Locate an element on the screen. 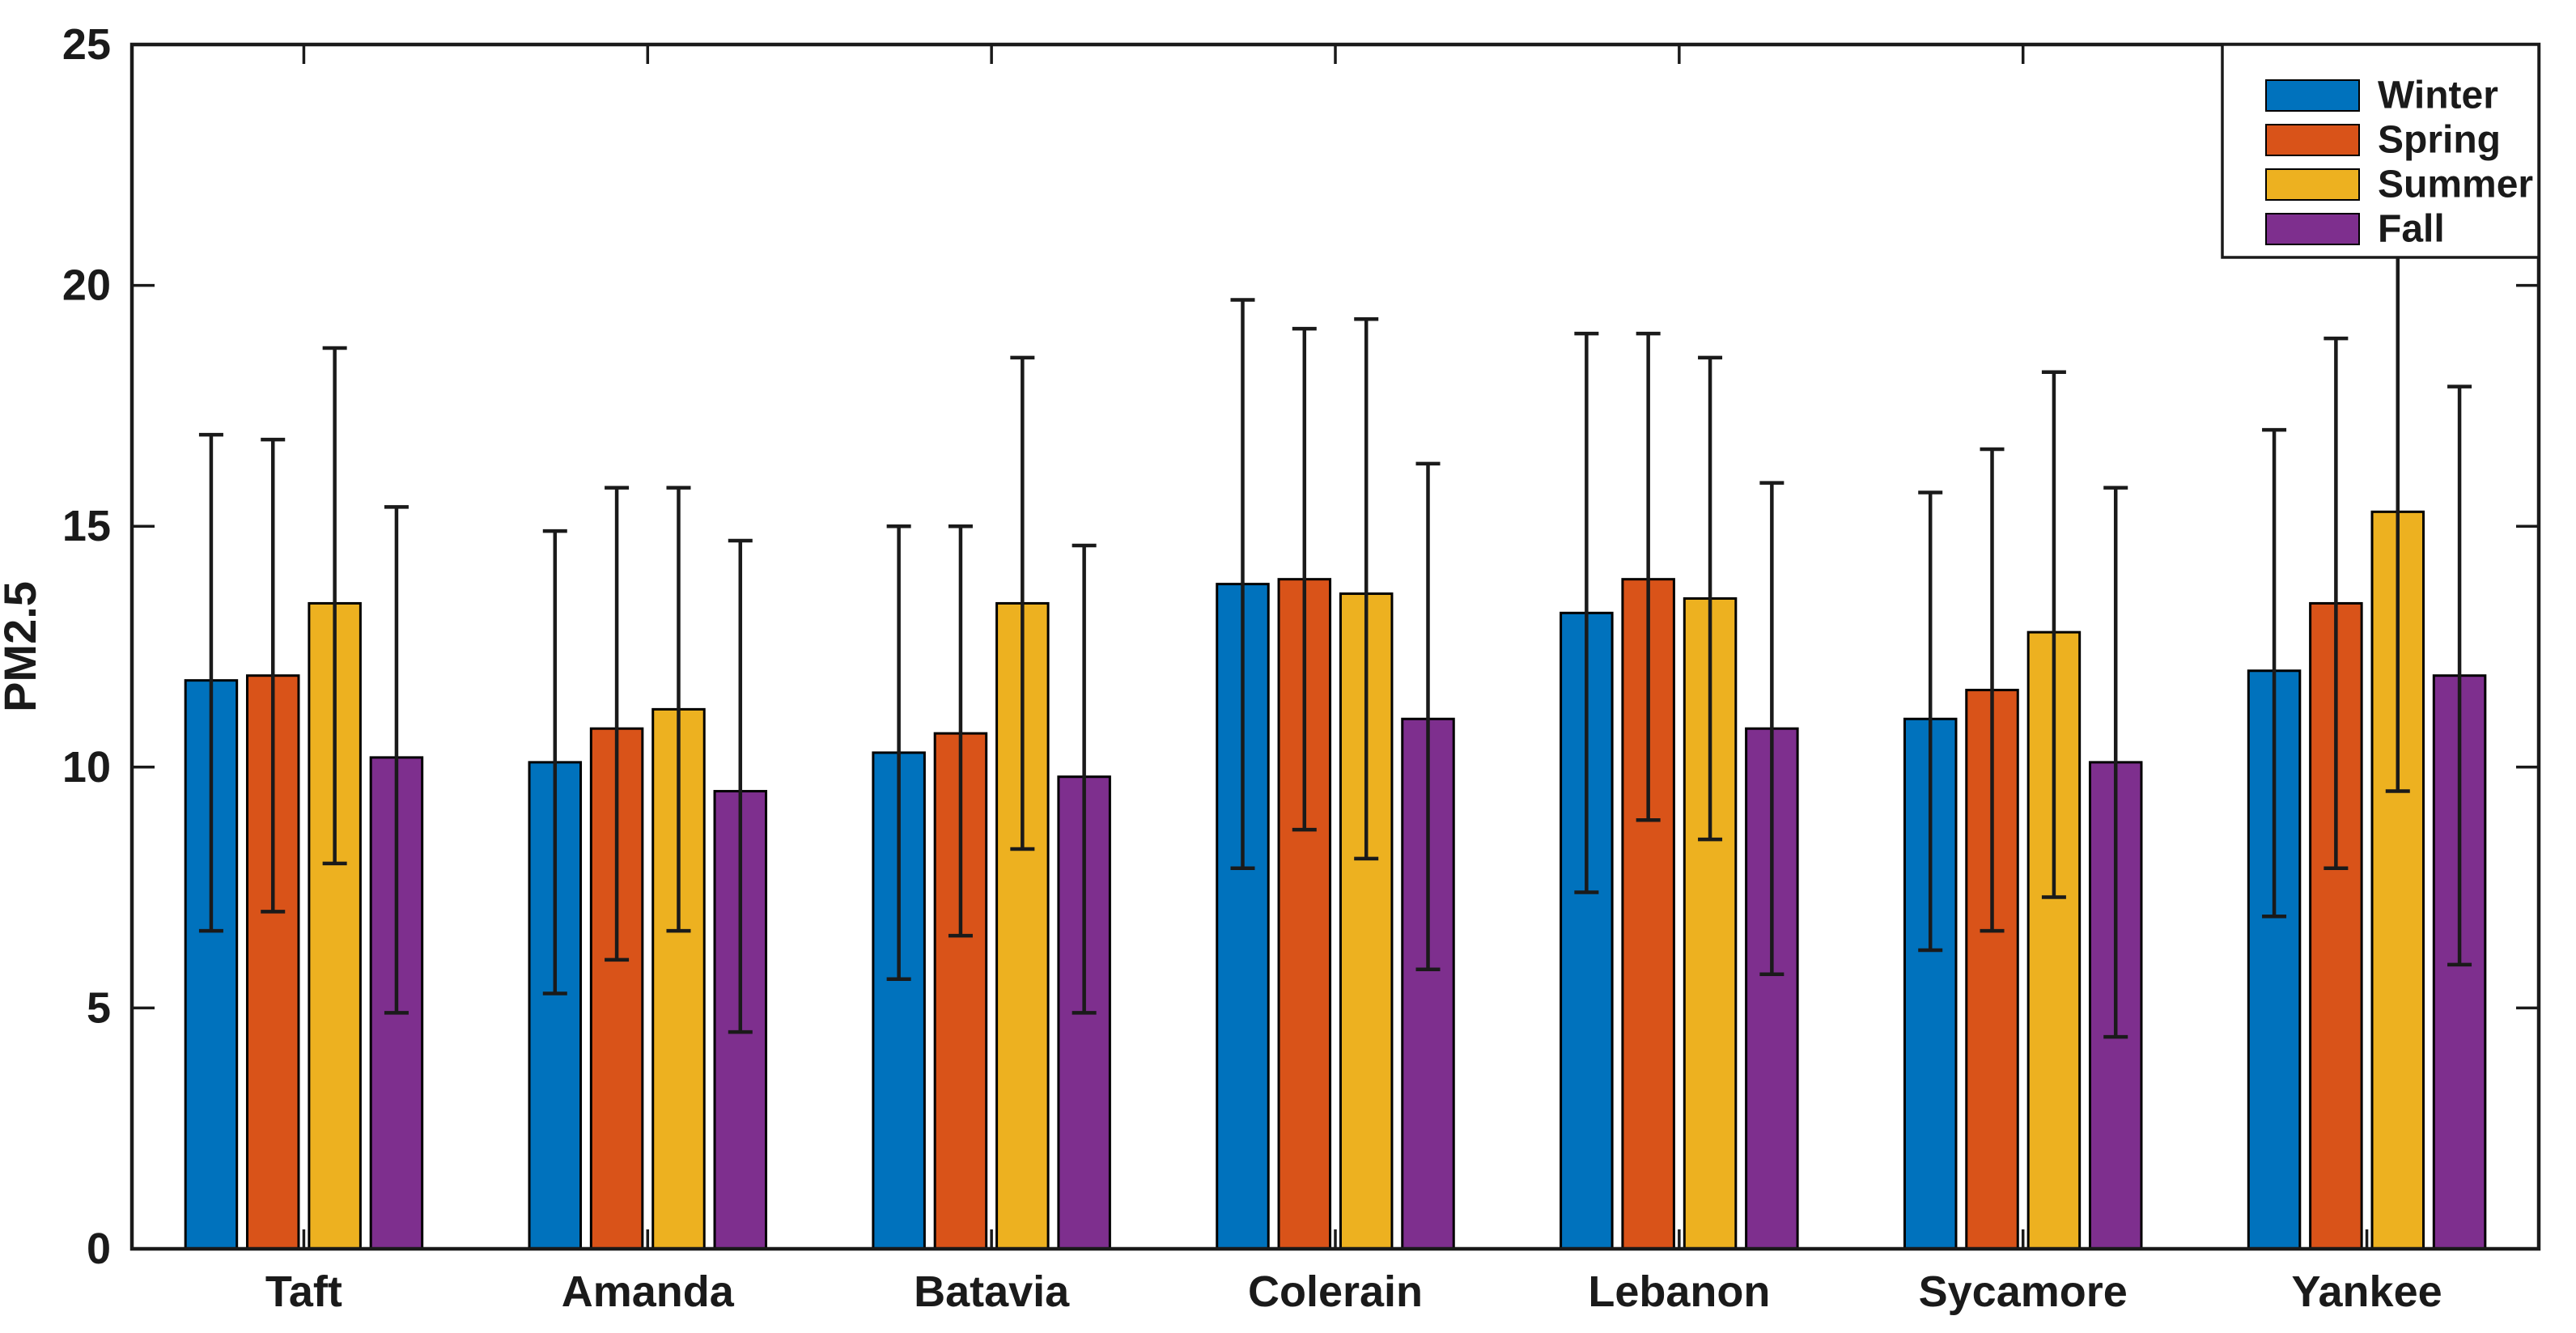 This screenshot has width=2576, height=1333. error-bar-colerain-winter is located at coordinates (1242, 584).